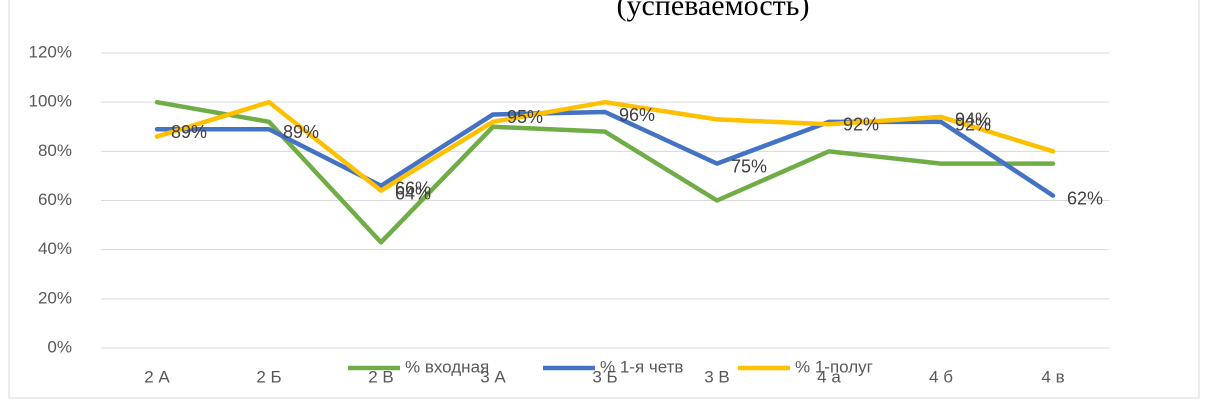  I want to click on x-tick-label: 3 В, so click(717, 376).